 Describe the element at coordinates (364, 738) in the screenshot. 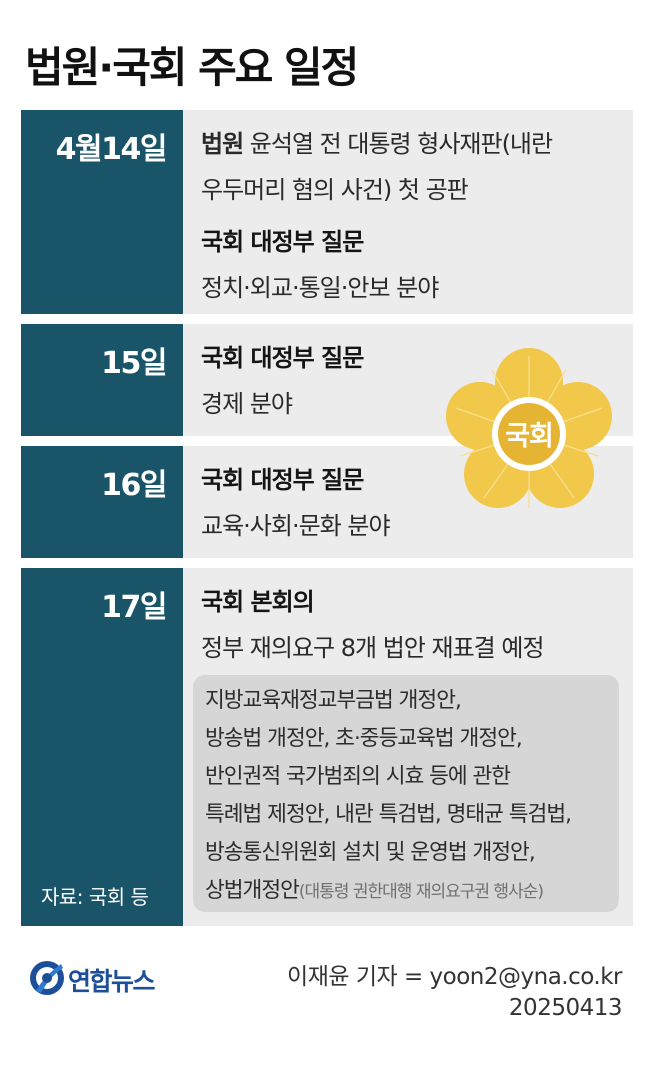

I see `list-item: 방송법 개정안, 초·중등교육법 개정안,` at that location.